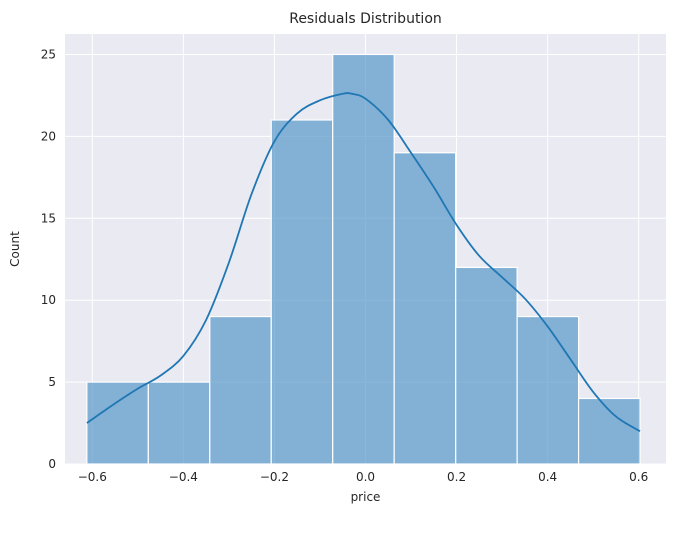 Image resolution: width=684 pixels, height=545 pixels. I want to click on chart-title: Residuals Distribution, so click(365, 19).